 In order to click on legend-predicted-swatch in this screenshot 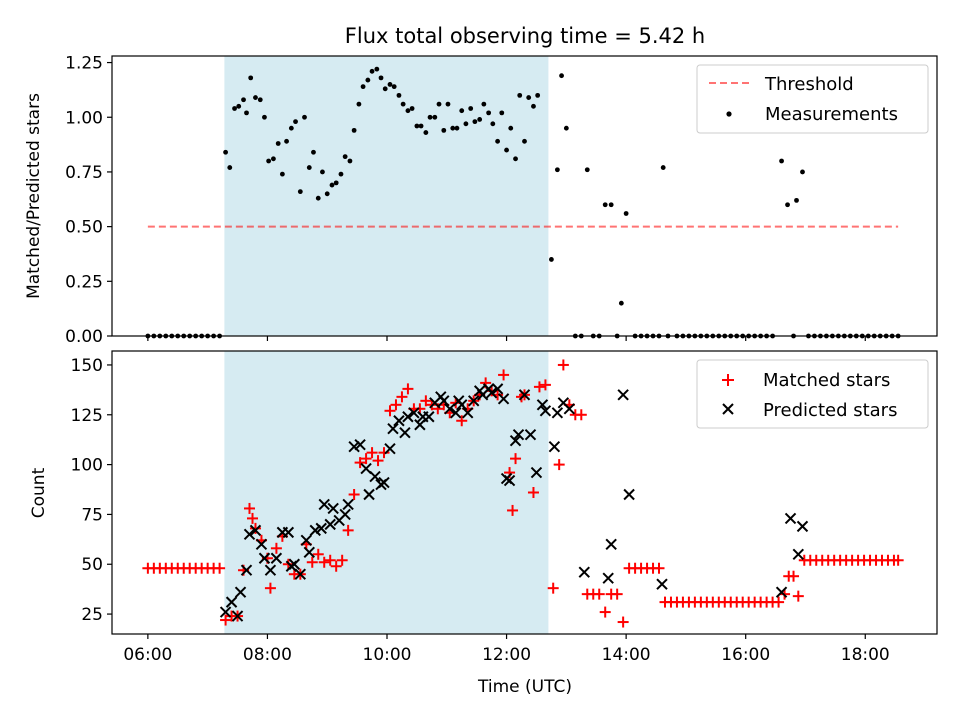, I will do `click(728, 409)`.